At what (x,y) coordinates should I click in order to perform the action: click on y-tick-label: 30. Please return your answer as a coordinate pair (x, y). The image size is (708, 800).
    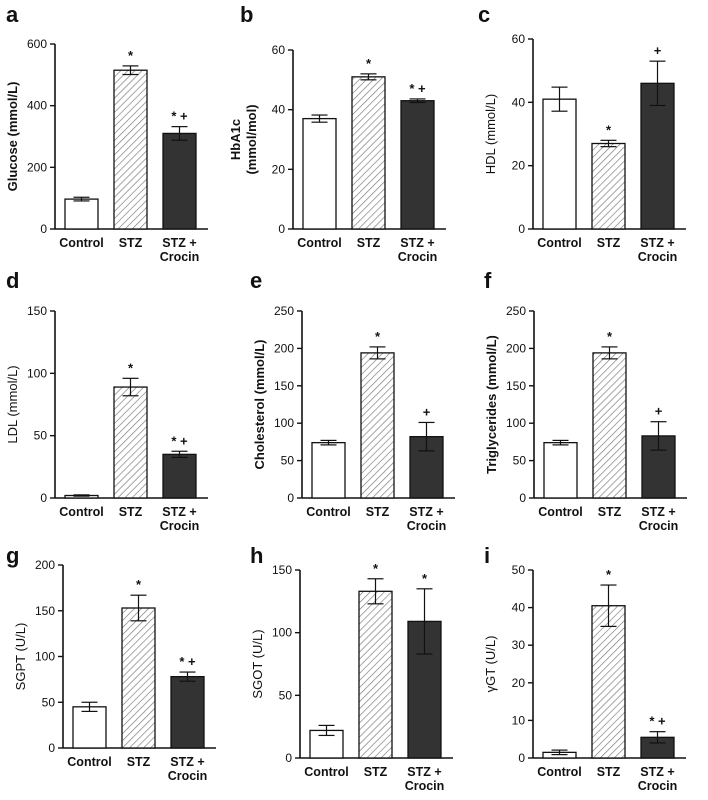
    Looking at the image, I should click on (519, 645).